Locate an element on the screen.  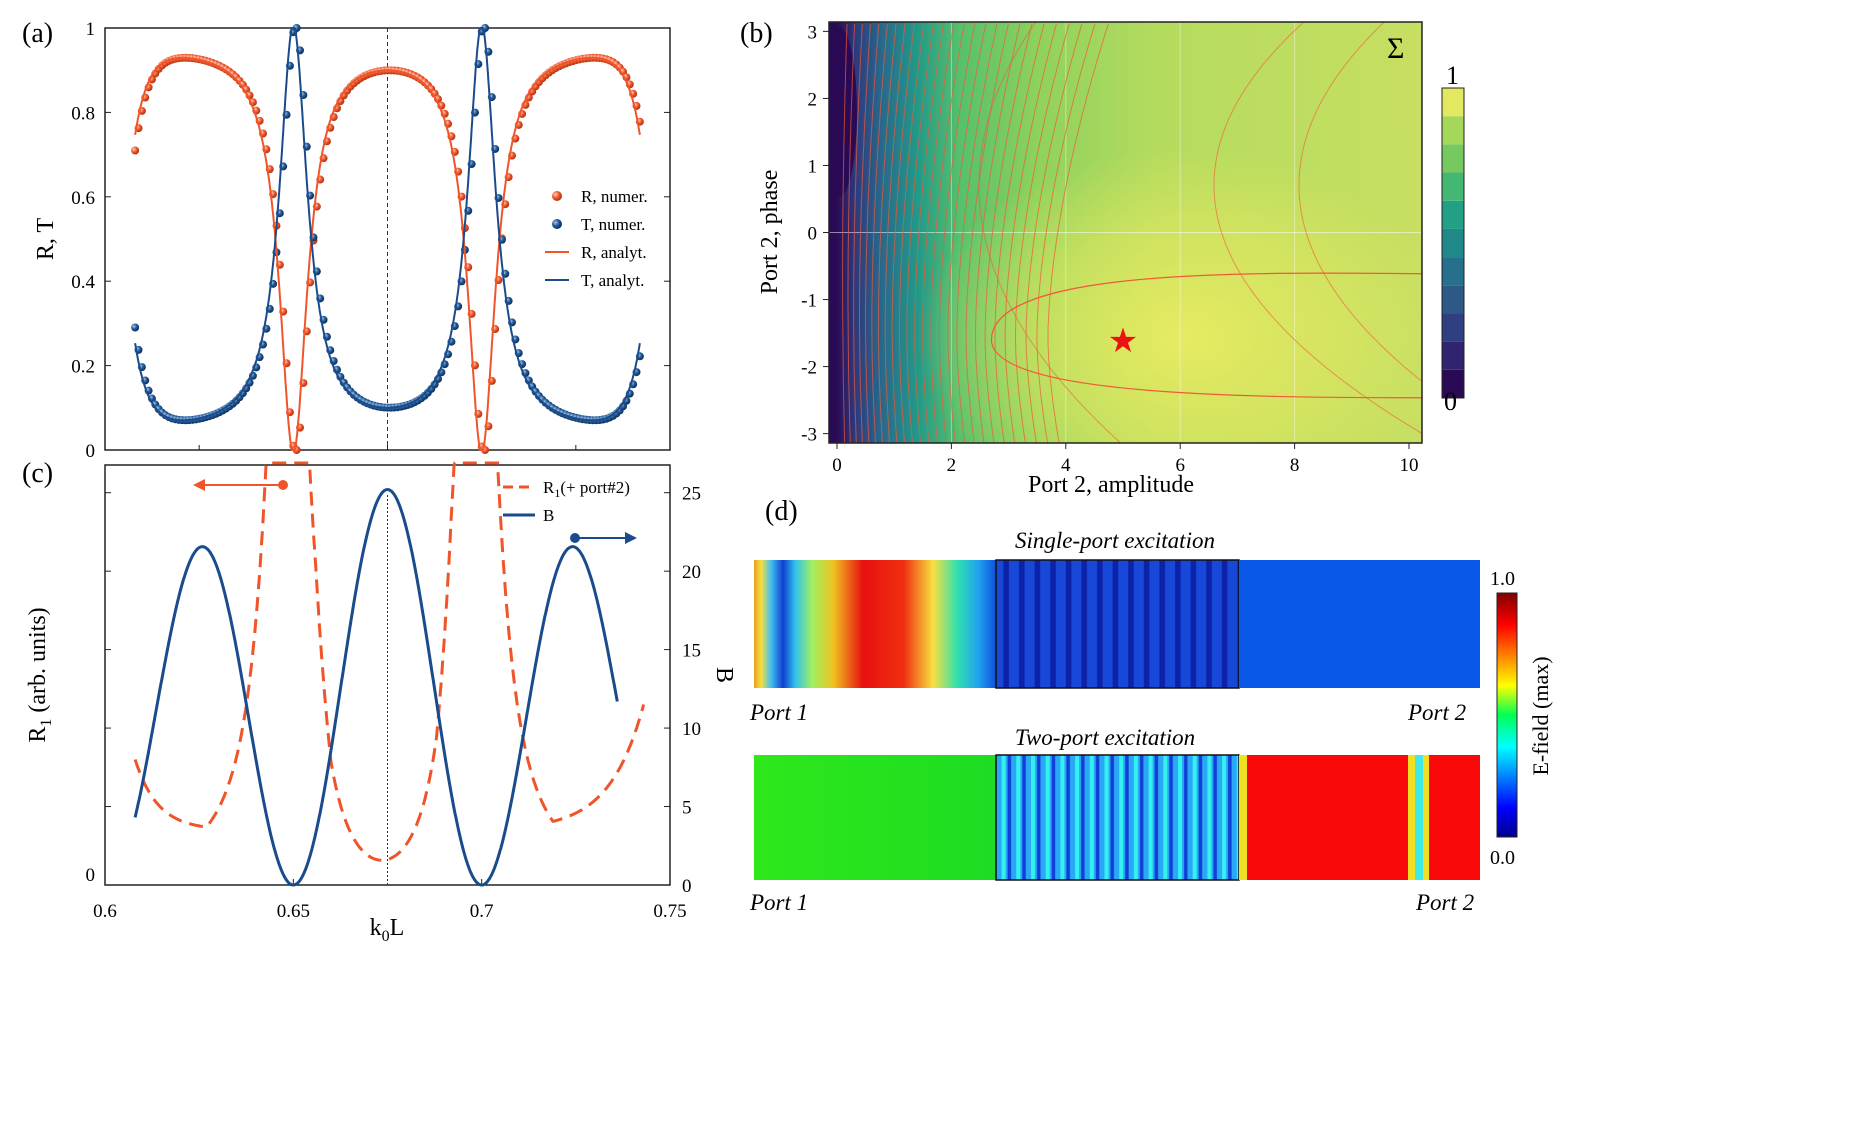
row1-port1-label: Port 1 is located at coordinates (778, 712).